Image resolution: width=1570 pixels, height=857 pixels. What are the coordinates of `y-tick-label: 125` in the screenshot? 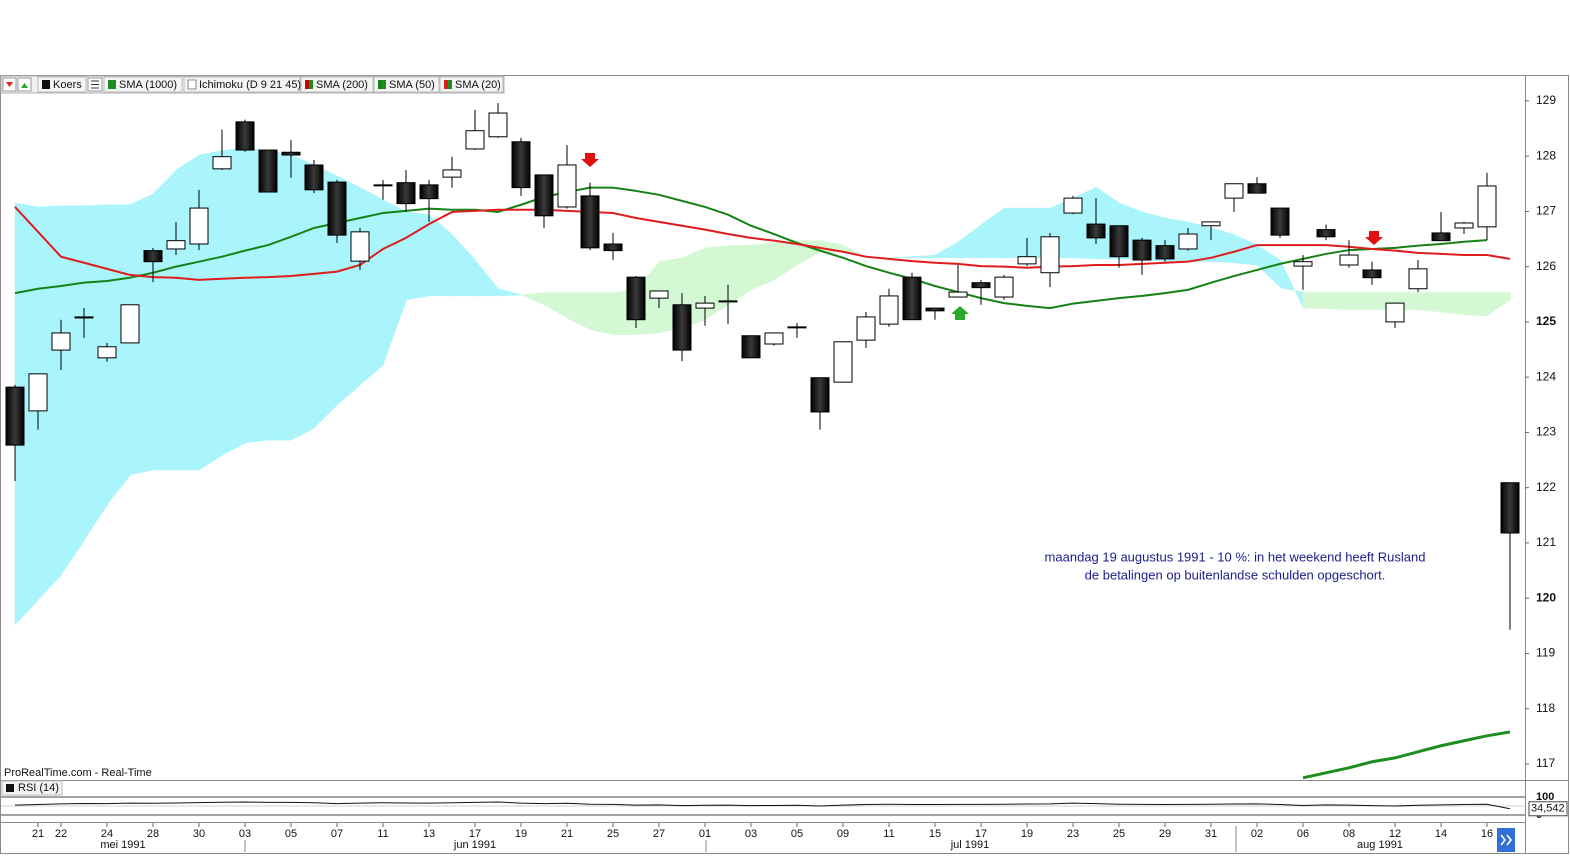 It's located at (1546, 321).